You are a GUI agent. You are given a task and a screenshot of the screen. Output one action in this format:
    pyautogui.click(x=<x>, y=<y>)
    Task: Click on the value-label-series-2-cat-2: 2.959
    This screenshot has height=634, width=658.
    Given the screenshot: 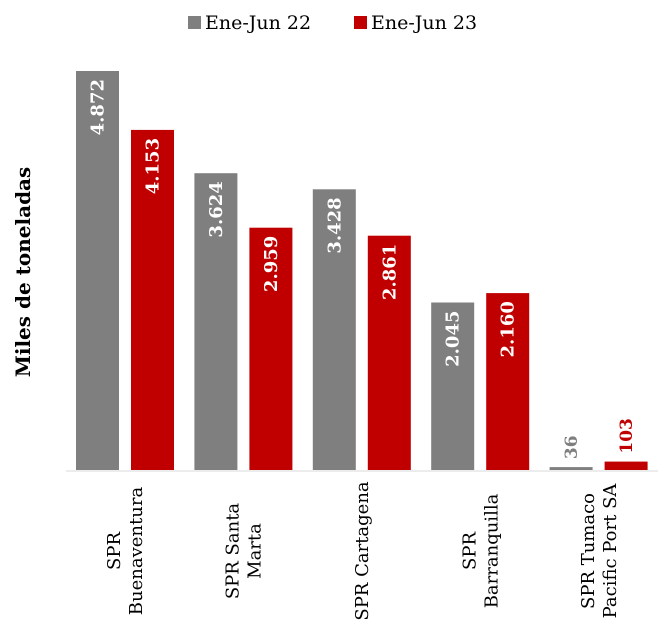 What is the action you would take?
    pyautogui.click(x=271, y=264)
    